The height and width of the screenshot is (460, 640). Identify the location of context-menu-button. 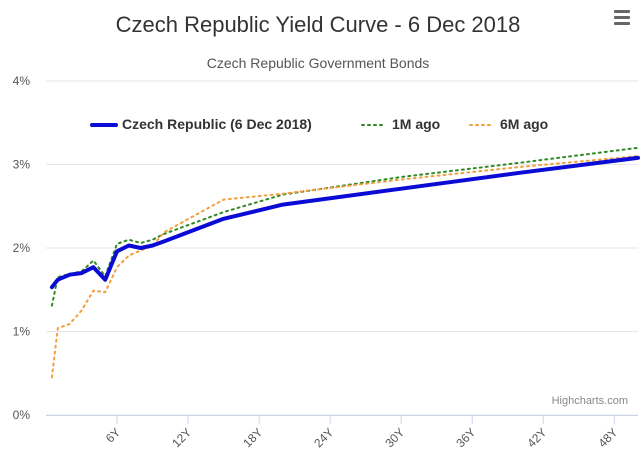
(621, 17).